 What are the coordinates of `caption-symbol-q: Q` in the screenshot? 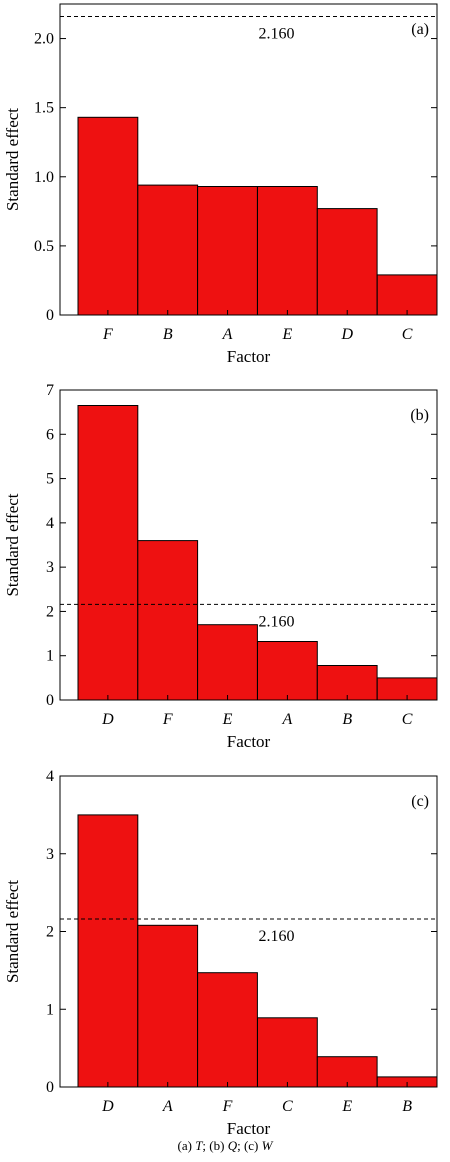 It's located at (232, 1145).